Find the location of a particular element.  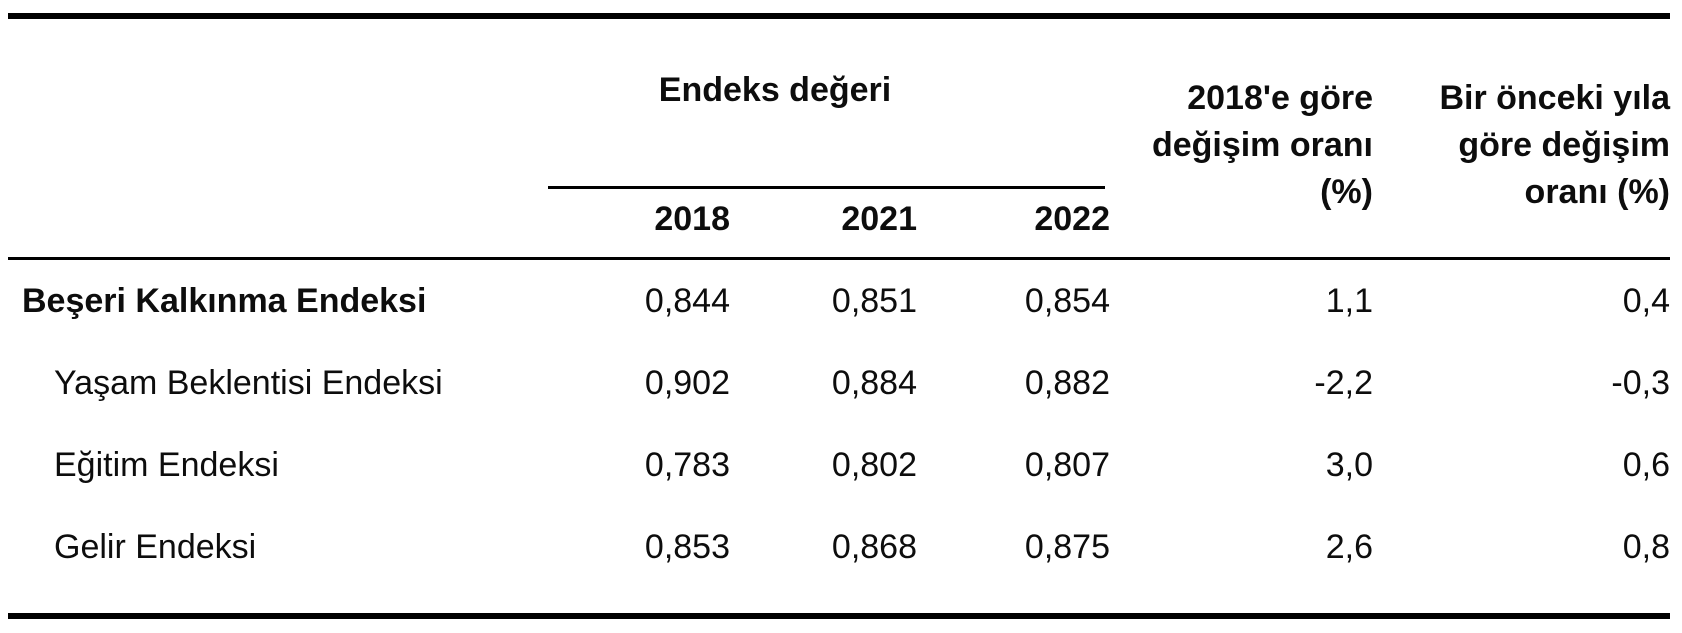

cell-value: 0,8 is located at coordinates (1646, 546).